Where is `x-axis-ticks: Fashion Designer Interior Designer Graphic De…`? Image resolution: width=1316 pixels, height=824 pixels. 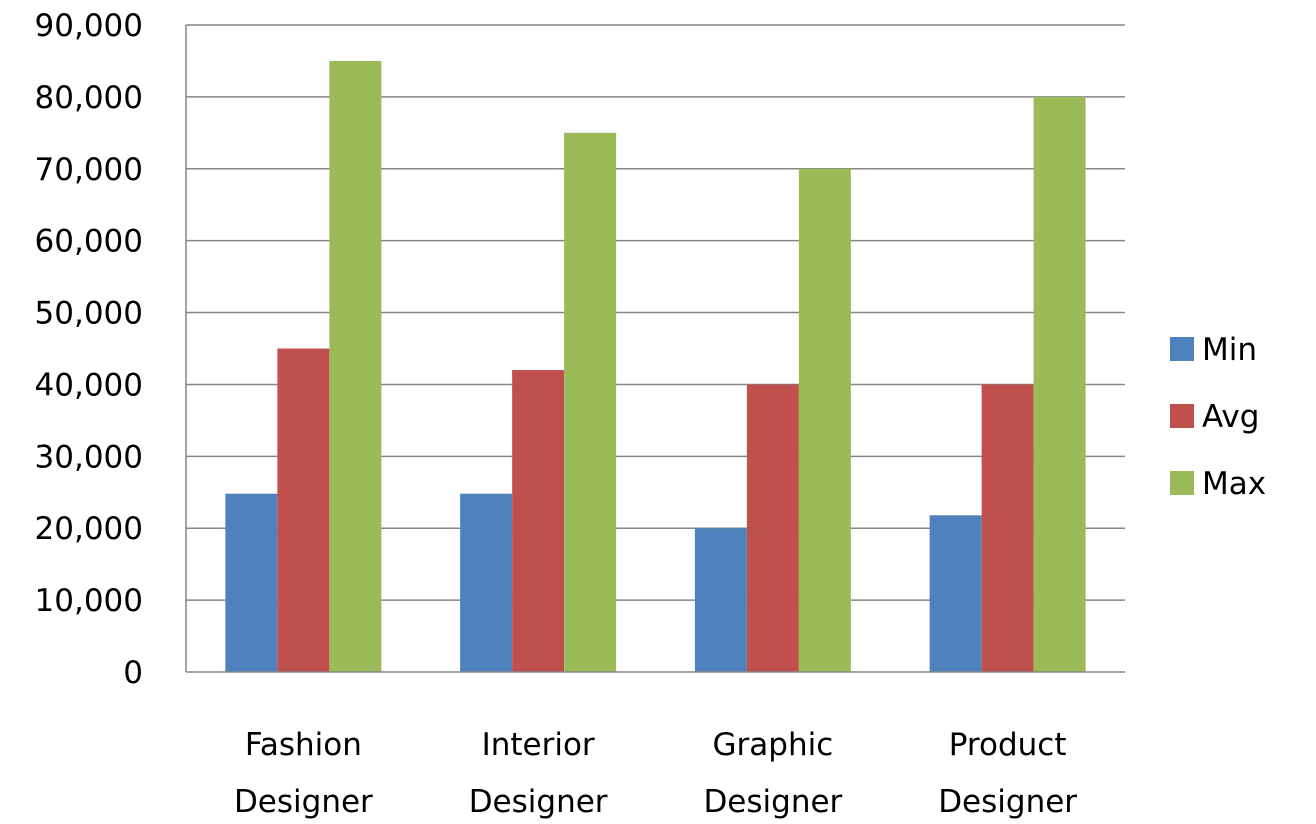 x-axis-ticks: Fashion Designer Interior Designer Graphic De… is located at coordinates (655, 773).